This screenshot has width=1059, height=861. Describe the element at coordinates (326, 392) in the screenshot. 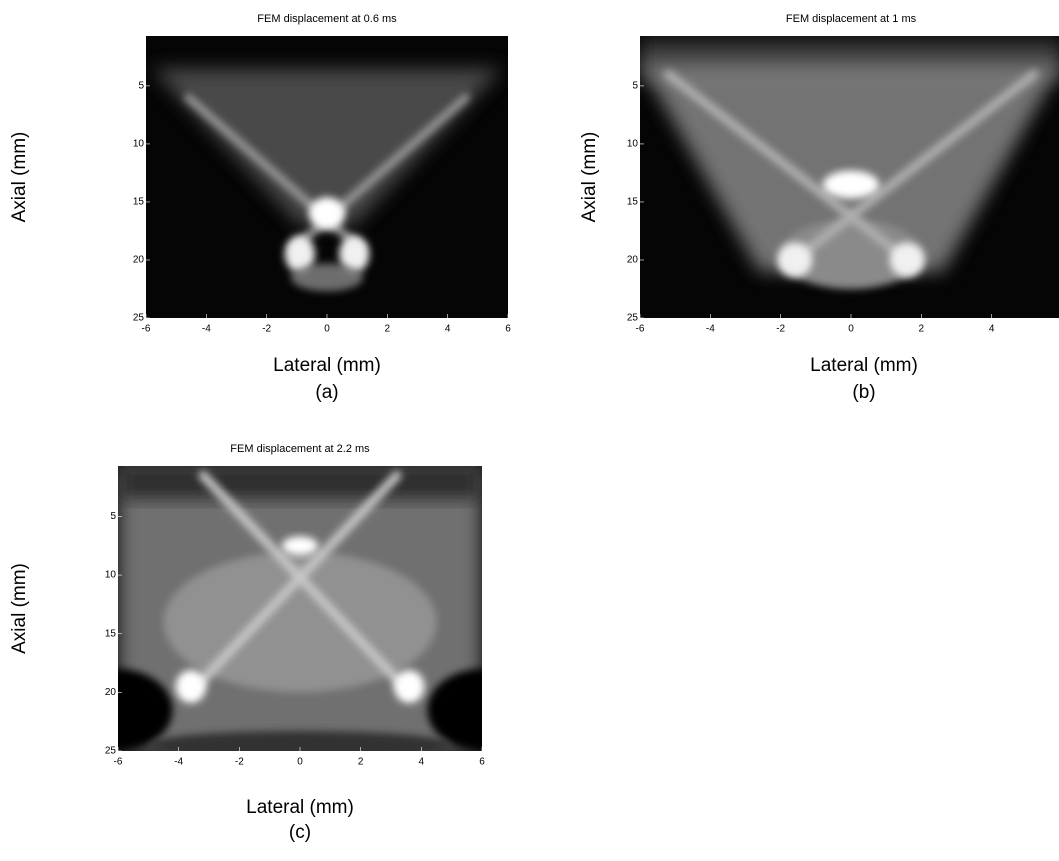

I see `panel-caption: (a)` at that location.